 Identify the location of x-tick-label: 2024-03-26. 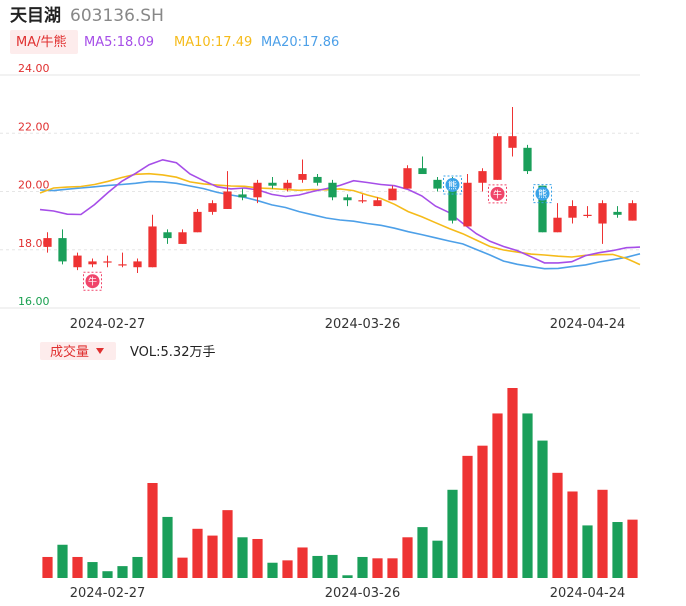
(363, 324).